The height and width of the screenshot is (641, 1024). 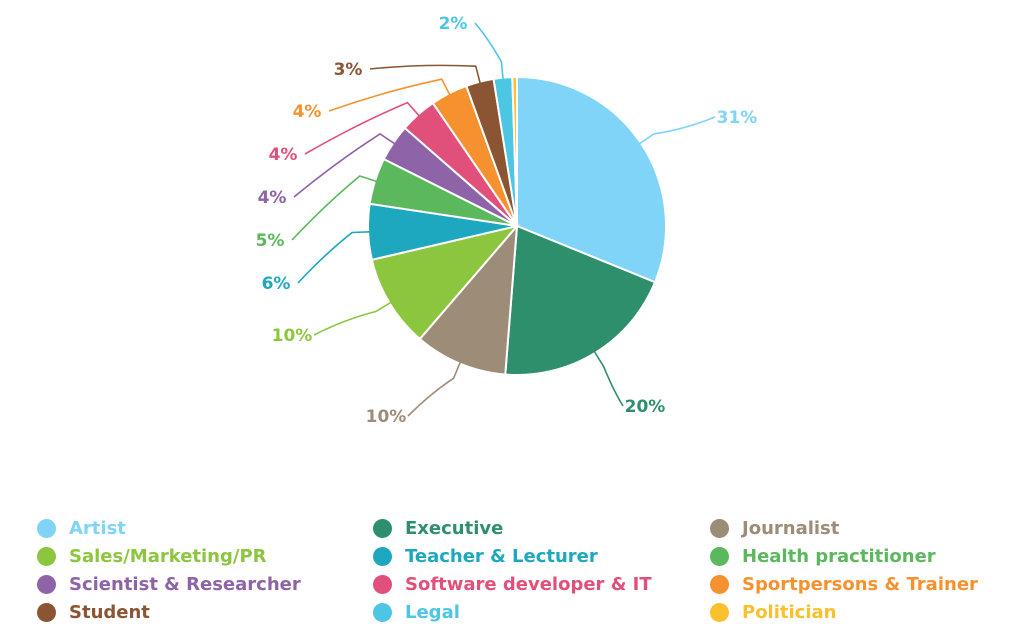 I want to click on leader-line-student, so click(x=425, y=74).